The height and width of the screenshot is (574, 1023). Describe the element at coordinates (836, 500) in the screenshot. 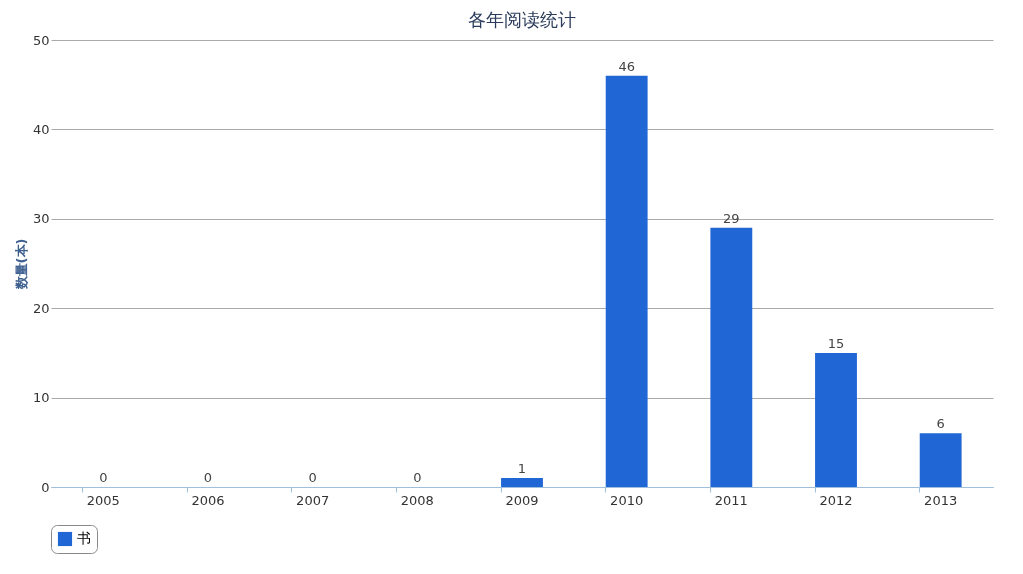

I see `x-tick-label: 2012` at that location.